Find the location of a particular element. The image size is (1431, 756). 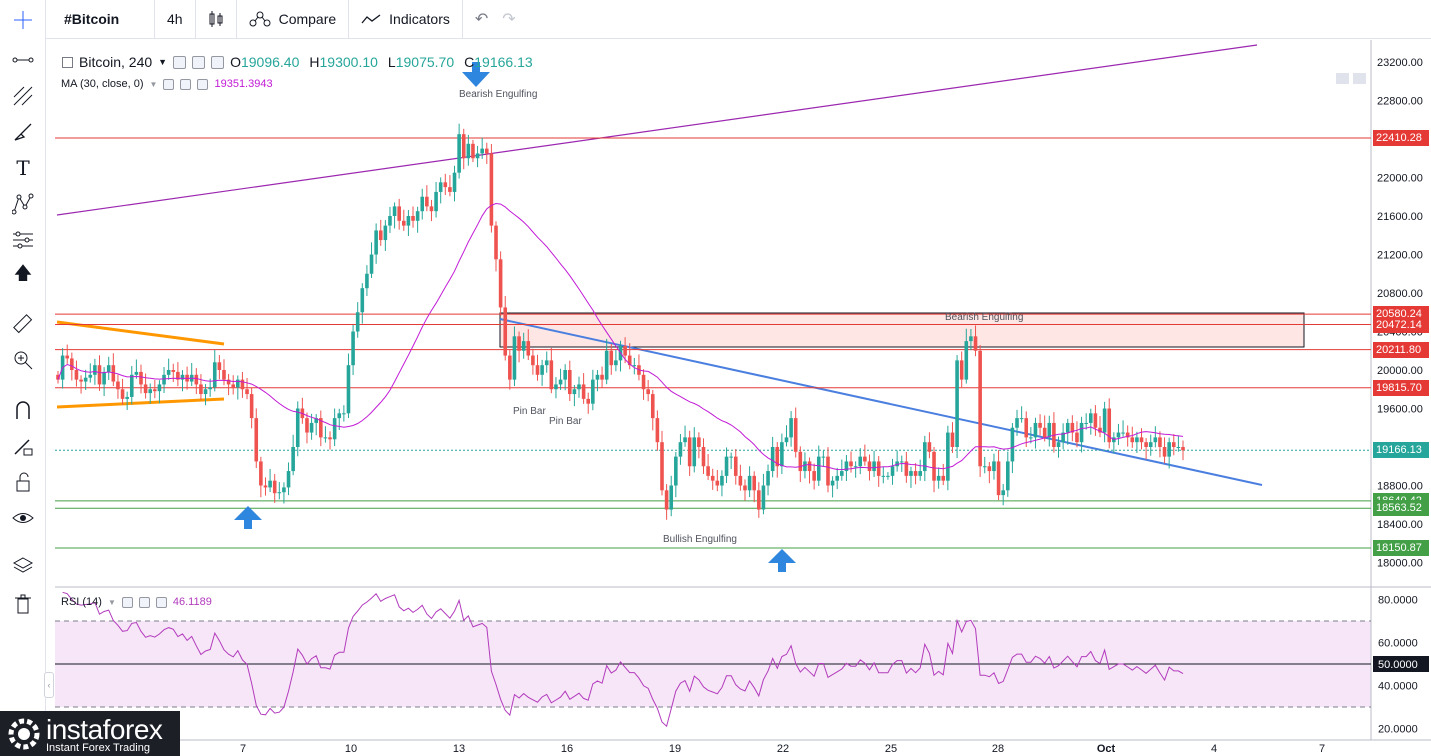

text-tool: T is located at coordinates (23, 168).